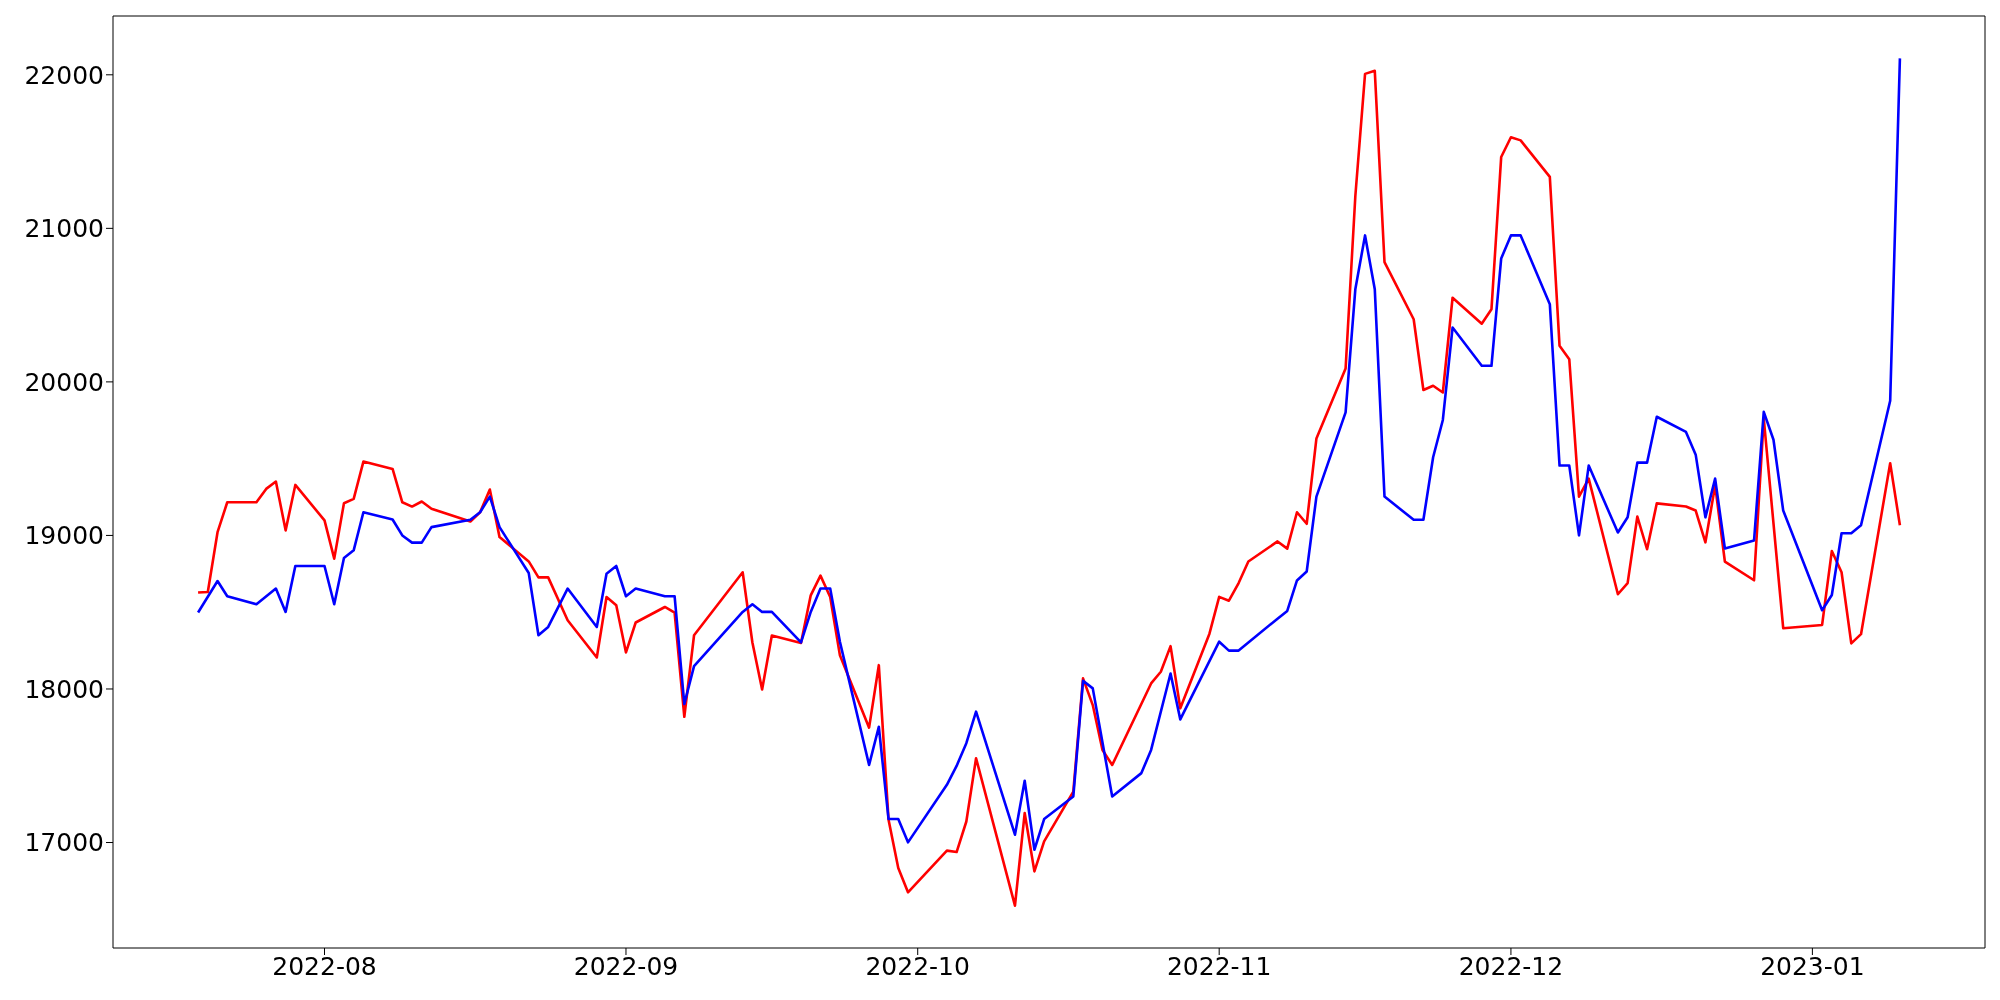  I want to click on x-tick-label: 2022-08, so click(324, 966).